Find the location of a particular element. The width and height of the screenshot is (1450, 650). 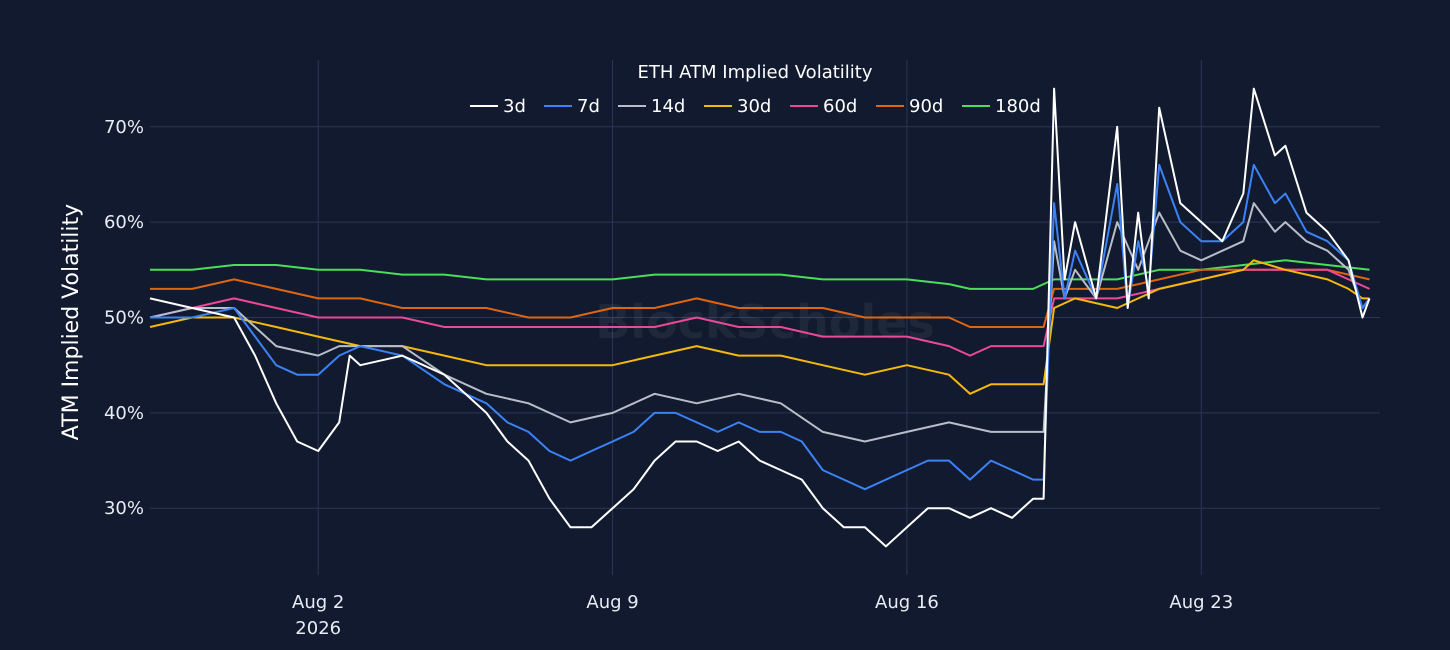

legend-label: 14d is located at coordinates (668, 106).